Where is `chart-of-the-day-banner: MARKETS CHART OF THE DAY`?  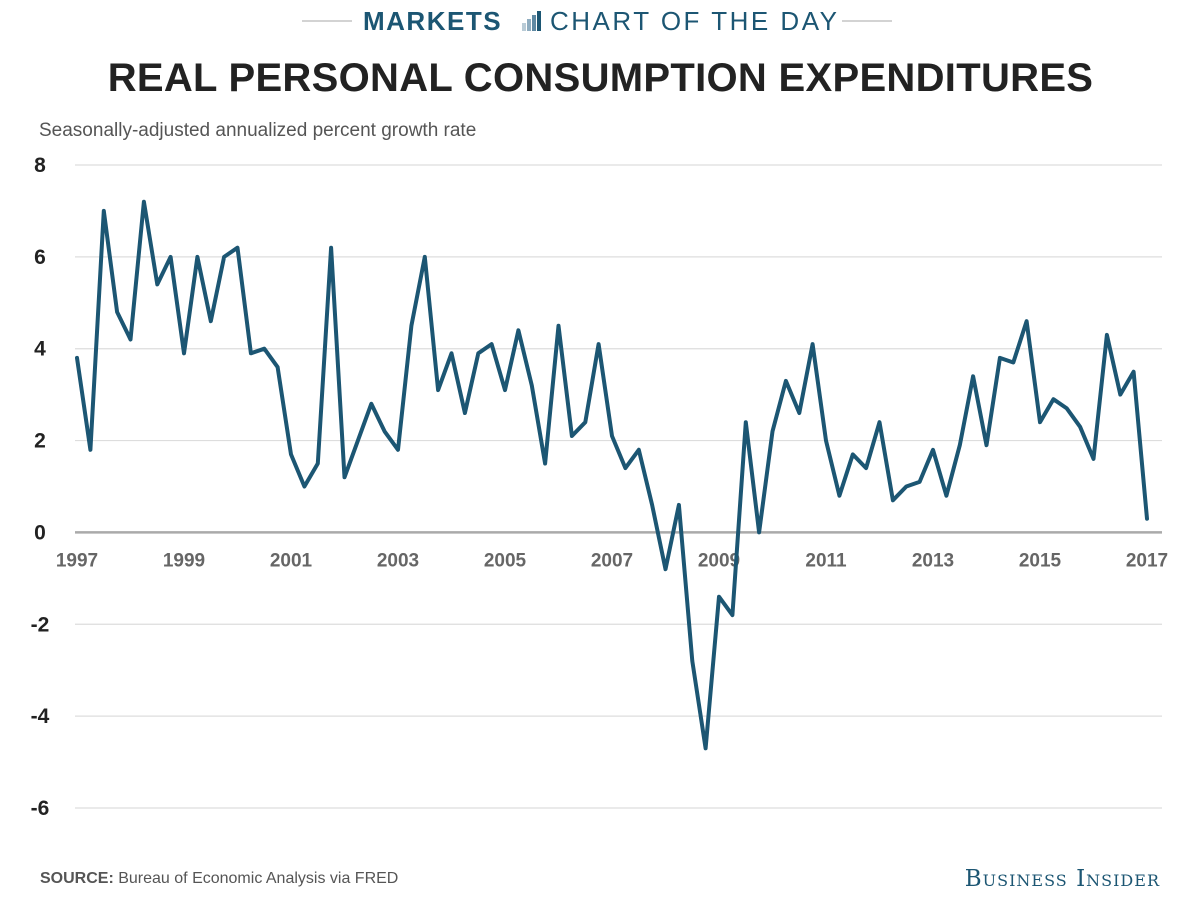
chart-of-the-day-banner: MARKETS CHART OF THE DAY is located at coordinates (600, 20).